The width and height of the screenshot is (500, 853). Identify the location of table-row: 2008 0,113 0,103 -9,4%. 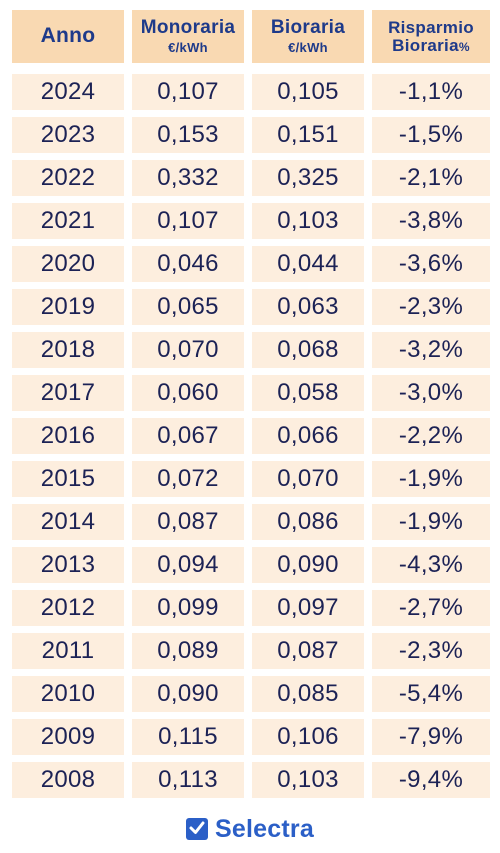
(251, 780).